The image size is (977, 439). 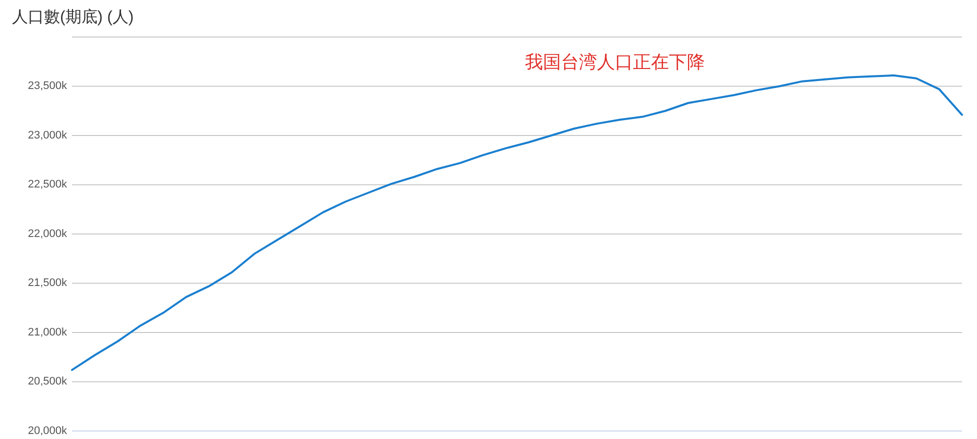 What do you see at coordinates (48, 430) in the screenshot?
I see `y-tick-label: 20,000k` at bounding box center [48, 430].